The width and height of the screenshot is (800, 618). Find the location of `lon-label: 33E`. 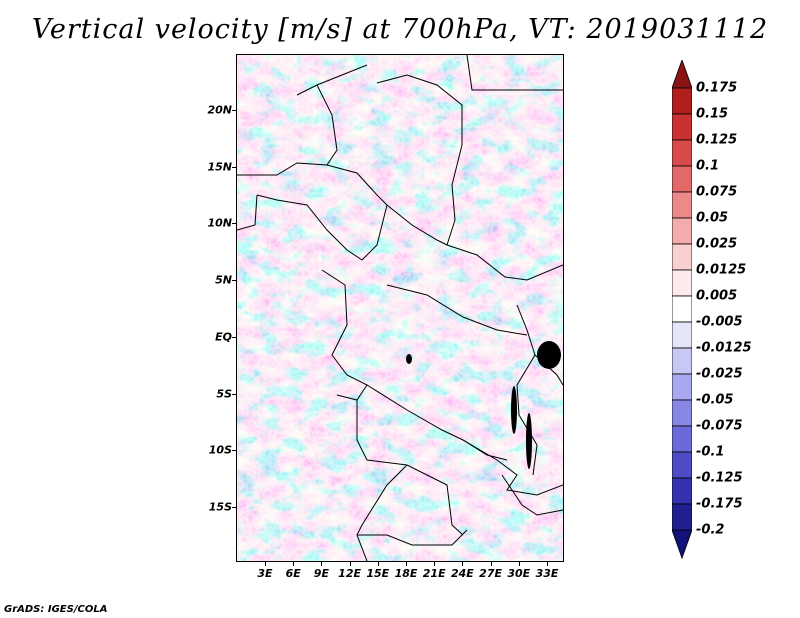

lon-label: 33E is located at coordinates (547, 573).